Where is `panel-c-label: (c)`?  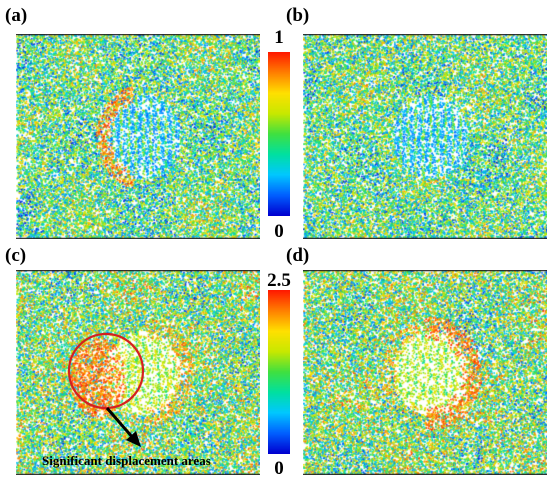
panel-c-label: (c) is located at coordinates (16, 255).